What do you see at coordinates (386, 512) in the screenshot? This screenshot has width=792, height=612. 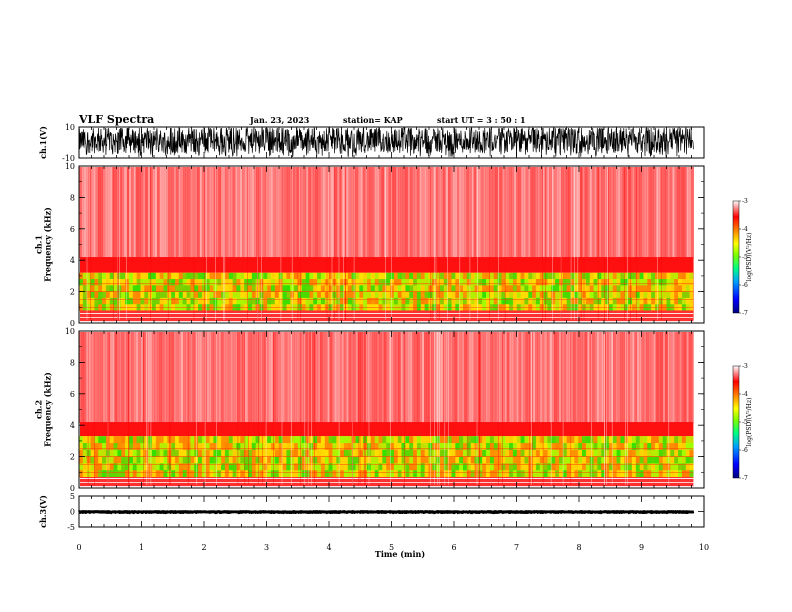 I see `waveform-trace` at bounding box center [386, 512].